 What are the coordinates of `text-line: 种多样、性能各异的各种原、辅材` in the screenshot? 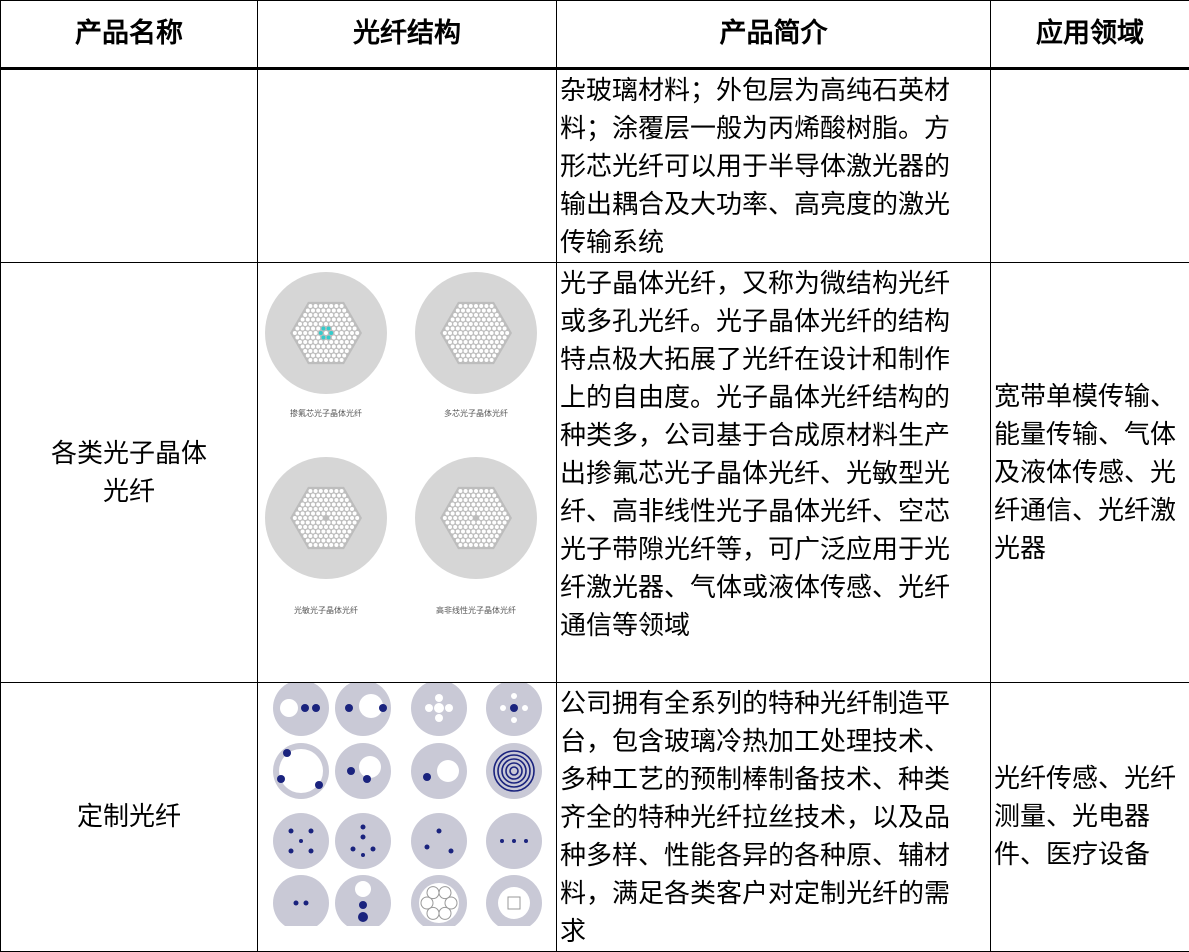 It's located at (773, 856).